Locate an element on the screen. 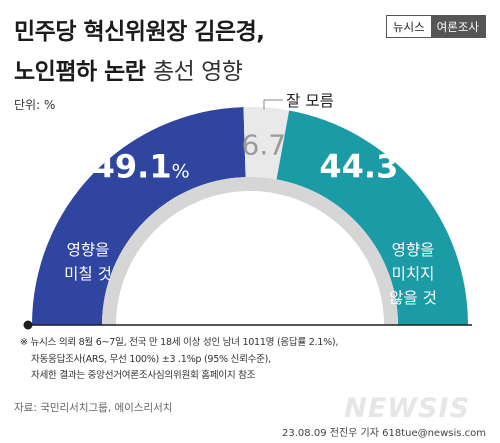 The image size is (500, 443). notes-line-3: 자세한 결과는 중앙선거여론조사심의위원회 홈페이지 참조 is located at coordinates (143, 375).